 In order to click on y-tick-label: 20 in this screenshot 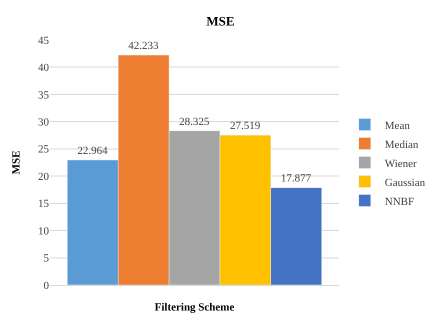, I will do `click(44, 176)`.